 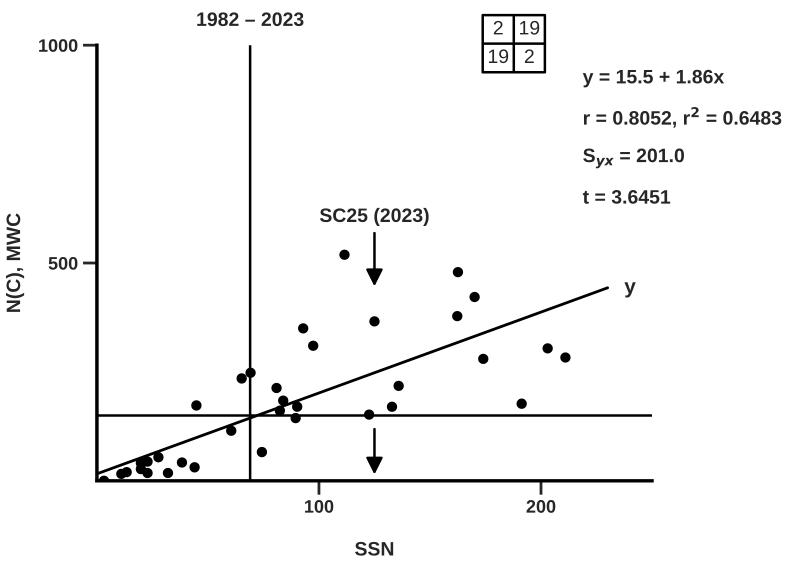 What do you see at coordinates (626, 197) in the screenshot?
I see `annotation: t = 3.6451` at bounding box center [626, 197].